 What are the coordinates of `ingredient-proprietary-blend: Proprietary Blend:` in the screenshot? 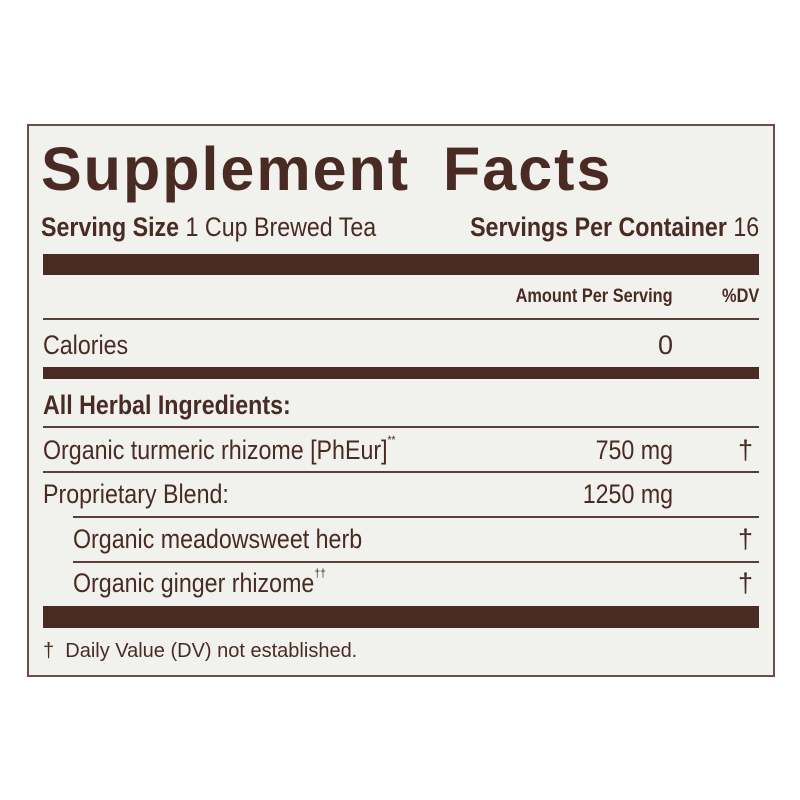 It's located at (136, 494).